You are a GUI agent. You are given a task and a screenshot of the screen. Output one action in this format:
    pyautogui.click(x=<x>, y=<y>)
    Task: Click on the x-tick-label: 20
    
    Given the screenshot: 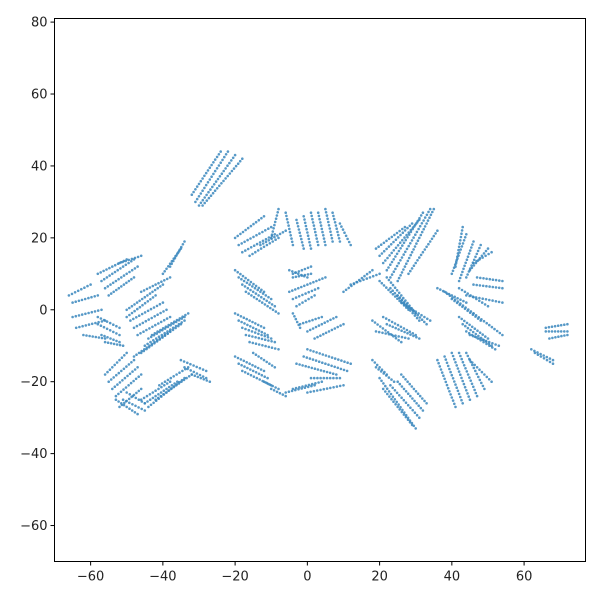 What is the action you would take?
    pyautogui.click(x=379, y=577)
    